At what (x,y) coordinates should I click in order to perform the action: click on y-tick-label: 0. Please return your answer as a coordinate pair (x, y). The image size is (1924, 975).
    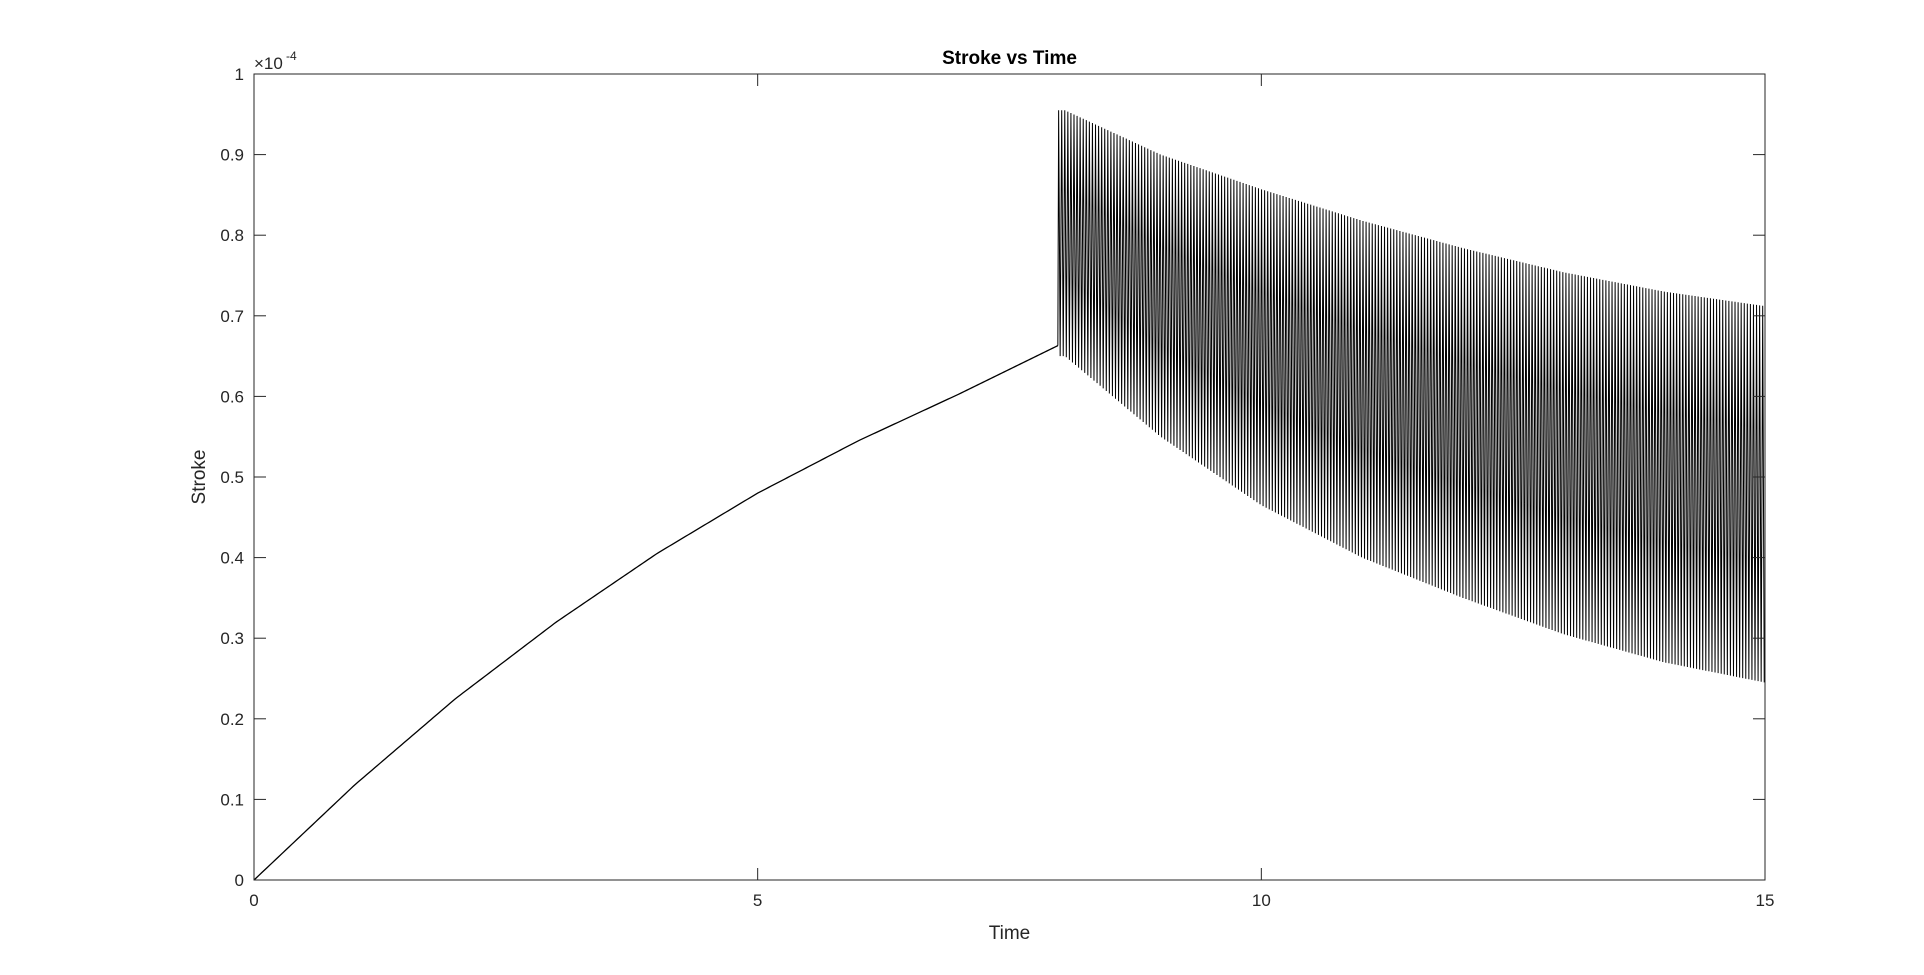
    Looking at the image, I should click on (239, 880).